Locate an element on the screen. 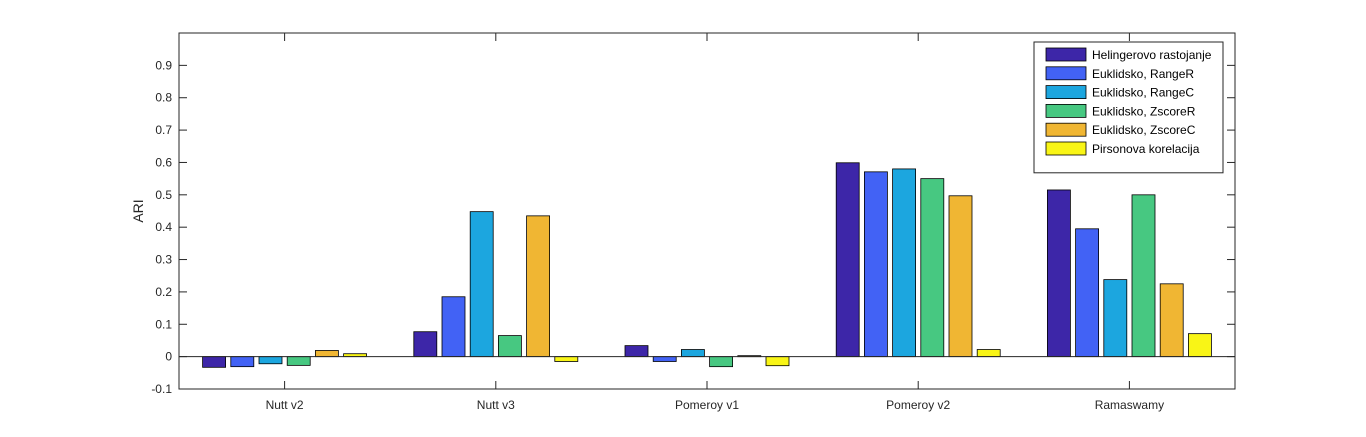 This screenshot has width=1366, height=437. x-tick-label: Pomeroy v2 is located at coordinates (918, 405).